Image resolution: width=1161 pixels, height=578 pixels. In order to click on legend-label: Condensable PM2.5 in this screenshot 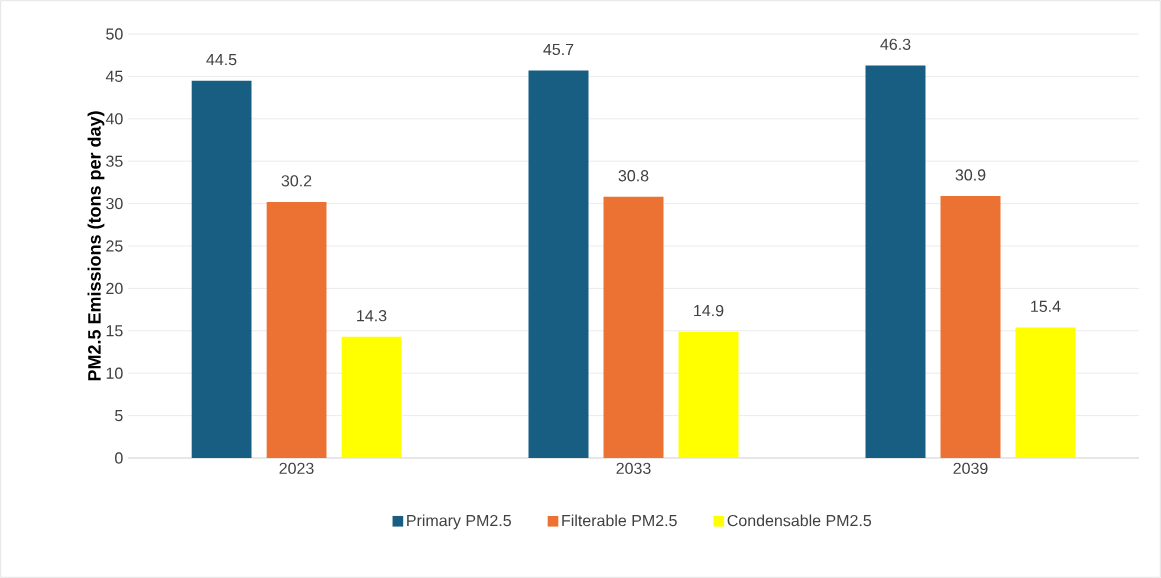, I will do `click(799, 520)`.